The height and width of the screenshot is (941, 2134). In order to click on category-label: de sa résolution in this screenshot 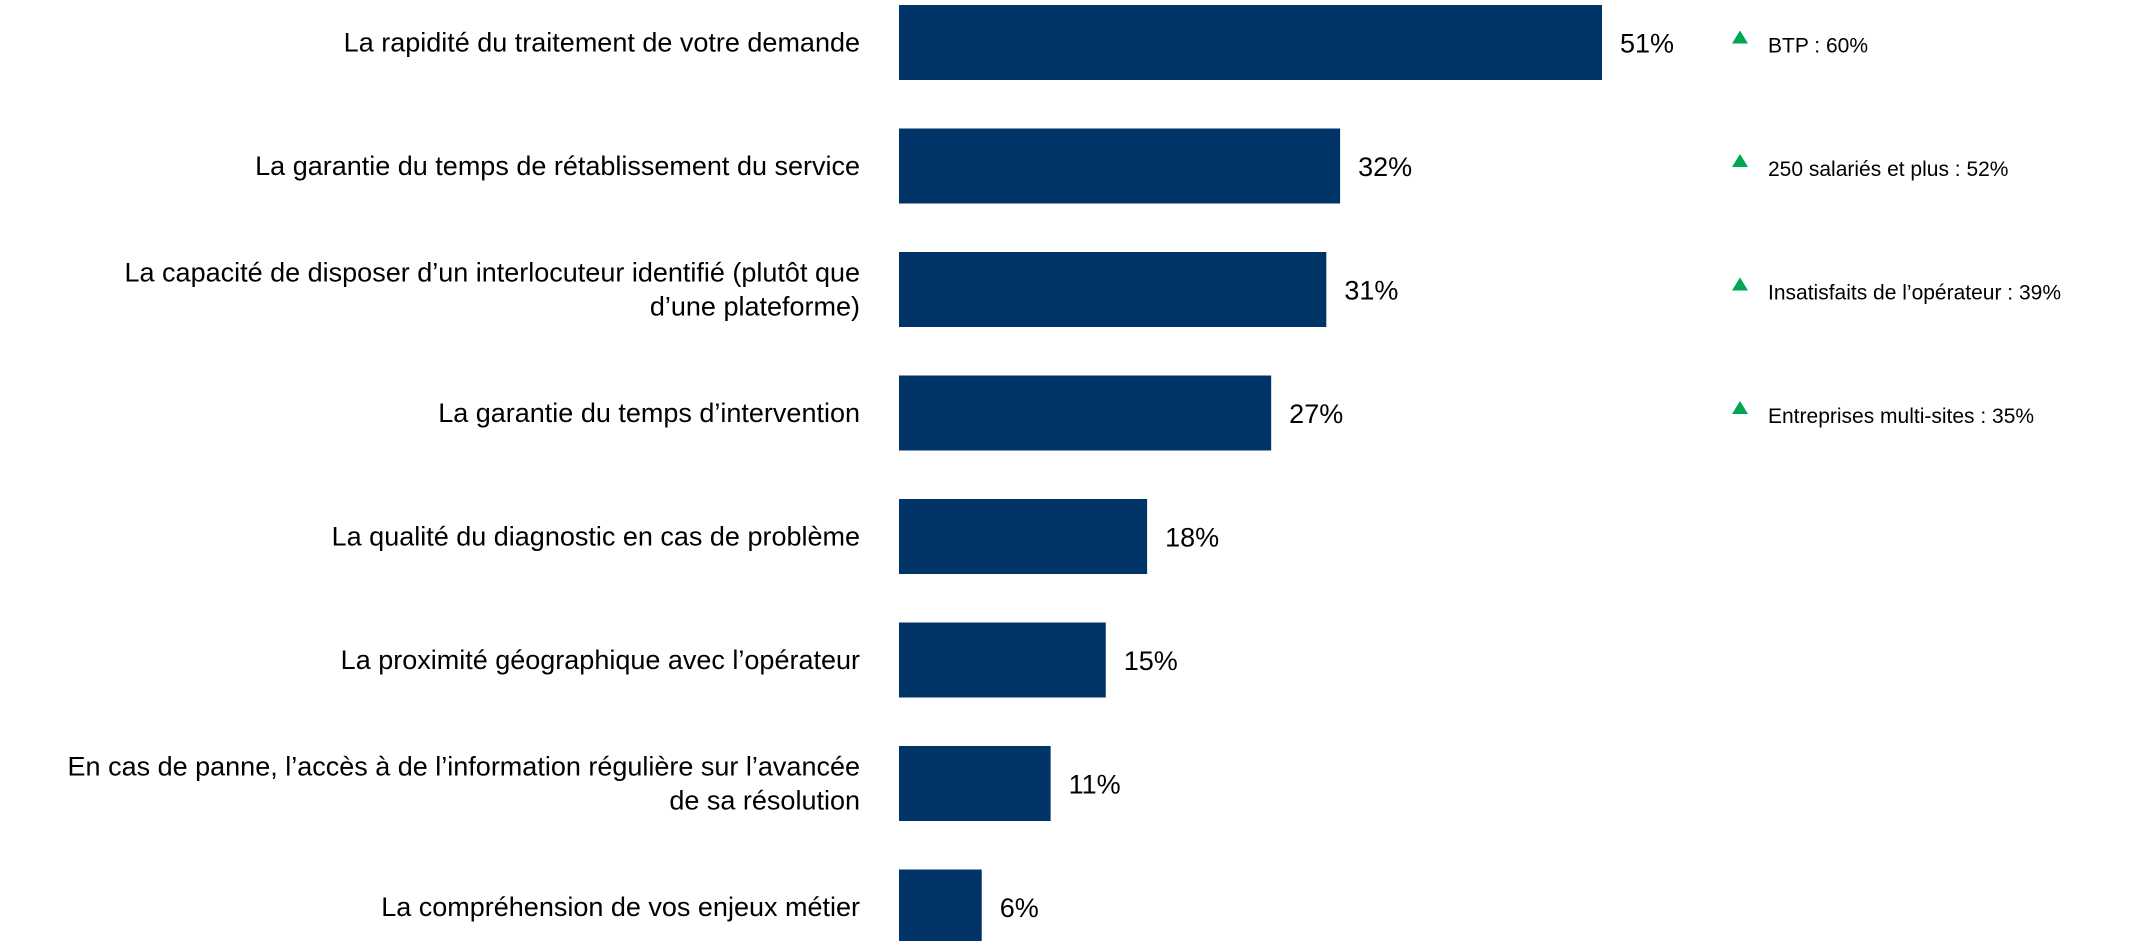, I will do `click(764, 801)`.